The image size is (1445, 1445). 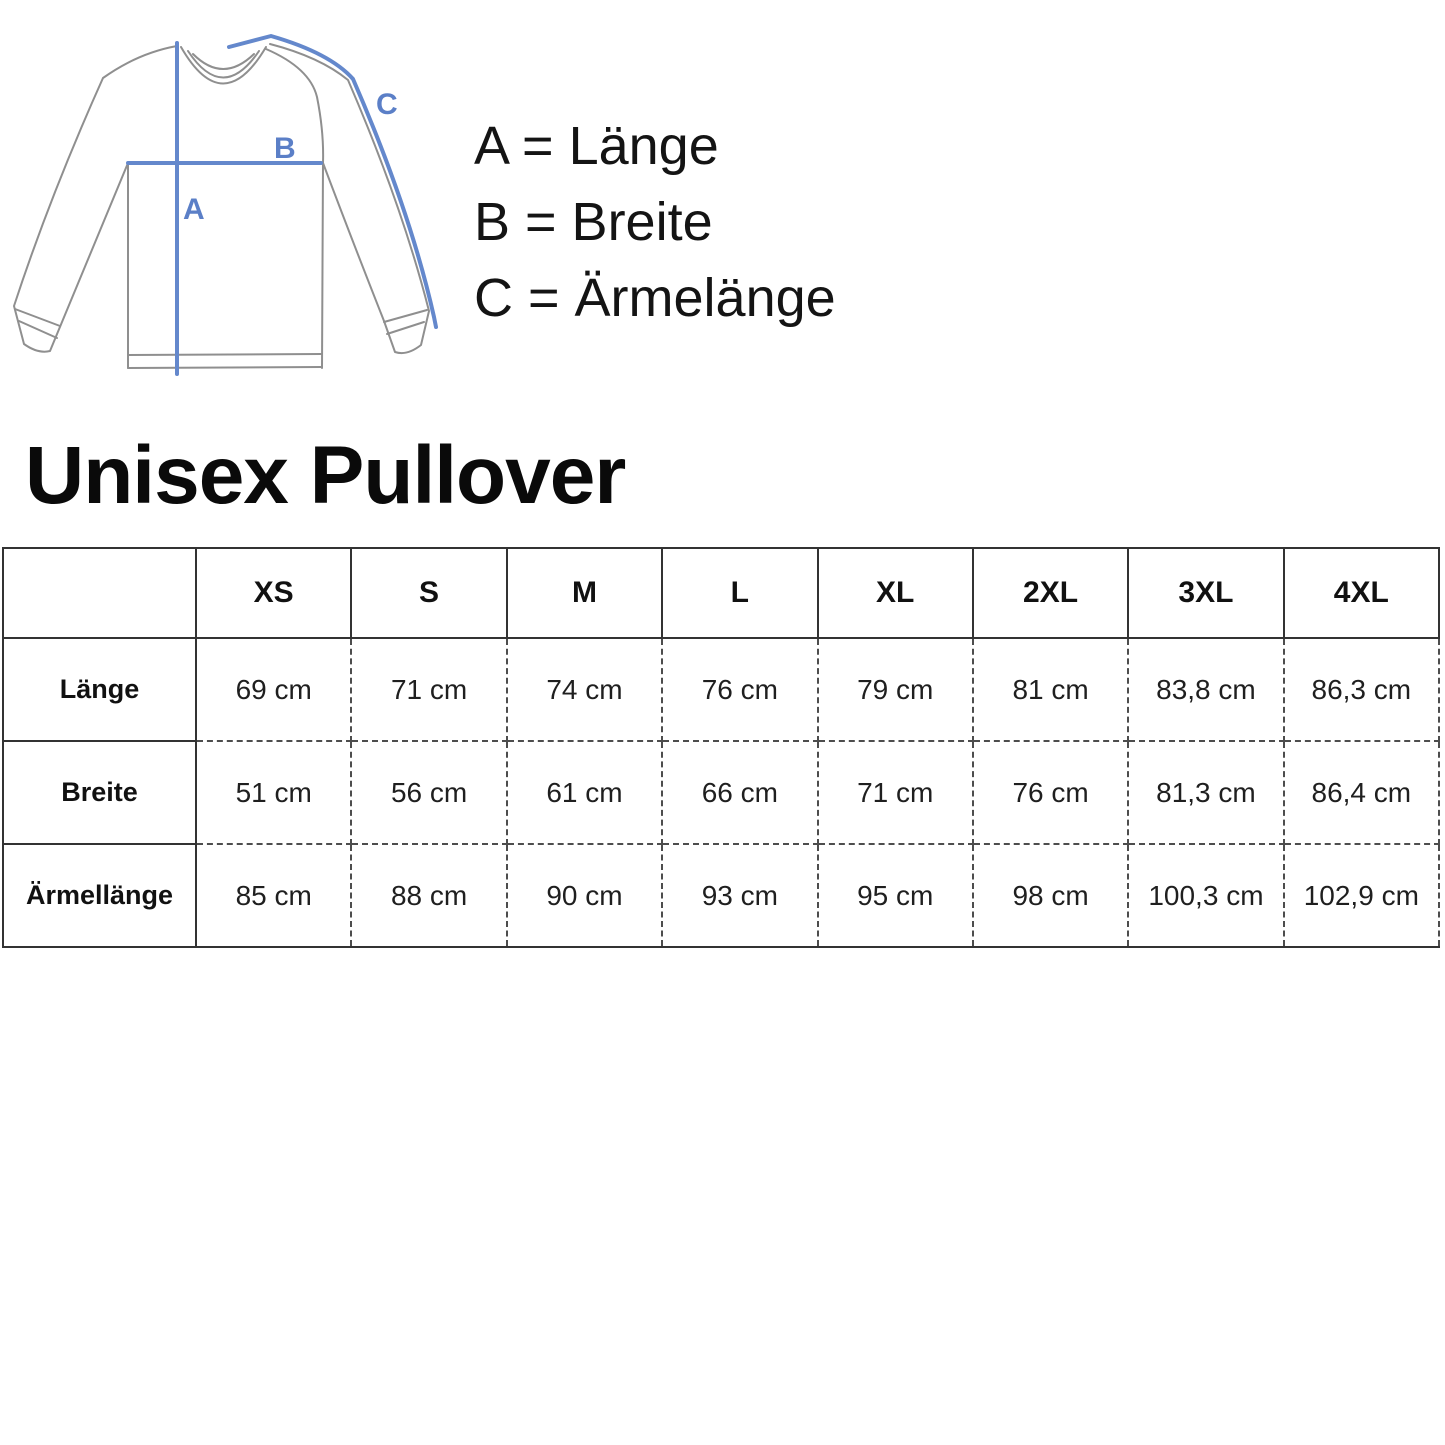 What do you see at coordinates (895, 689) in the screenshot?
I see `size-value: 79 cm` at bounding box center [895, 689].